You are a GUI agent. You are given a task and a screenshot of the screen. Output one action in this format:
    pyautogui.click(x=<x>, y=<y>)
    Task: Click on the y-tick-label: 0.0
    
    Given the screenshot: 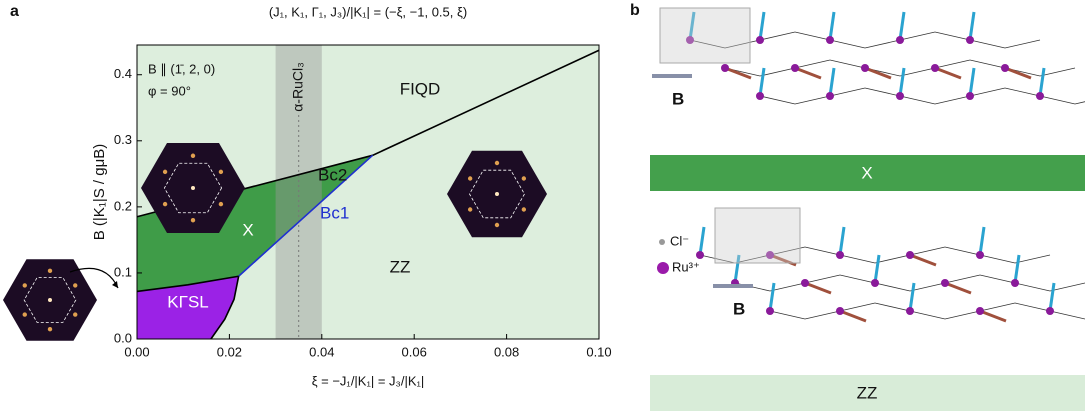 What is the action you would take?
    pyautogui.click(x=123, y=337)
    